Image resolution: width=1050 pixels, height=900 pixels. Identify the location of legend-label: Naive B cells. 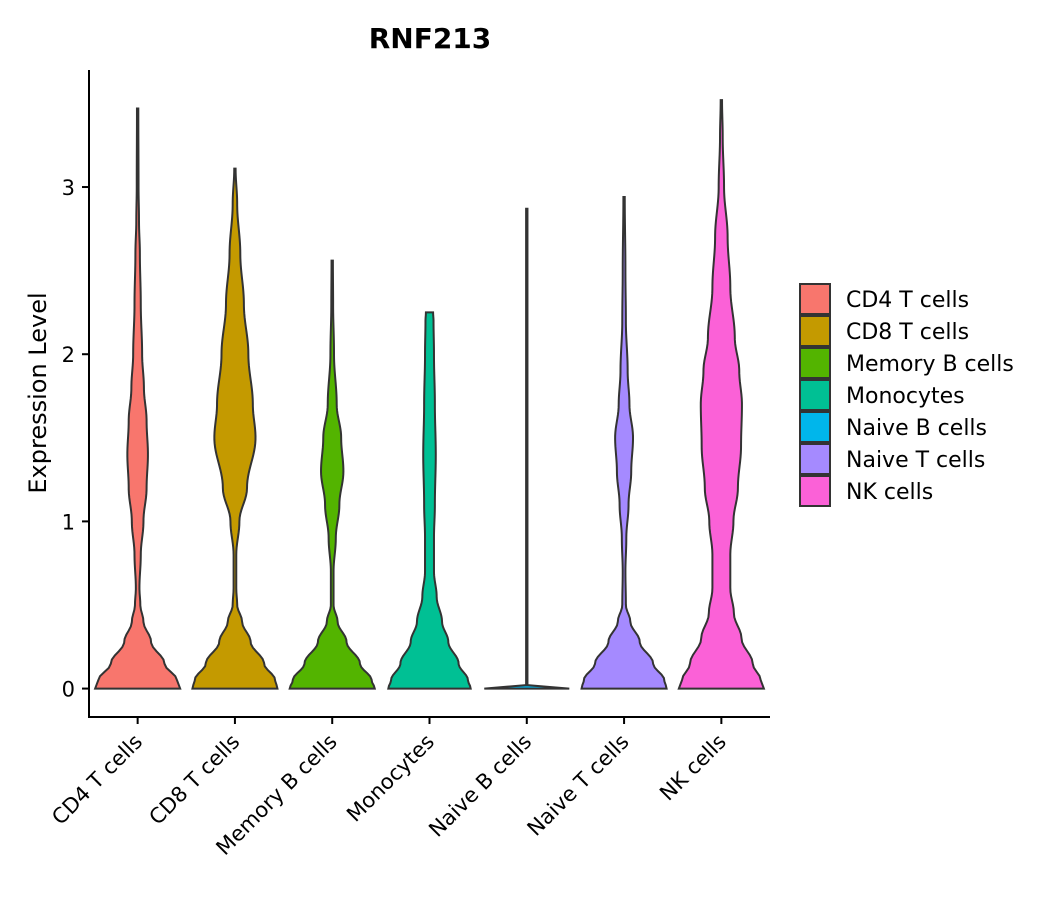
(916, 428).